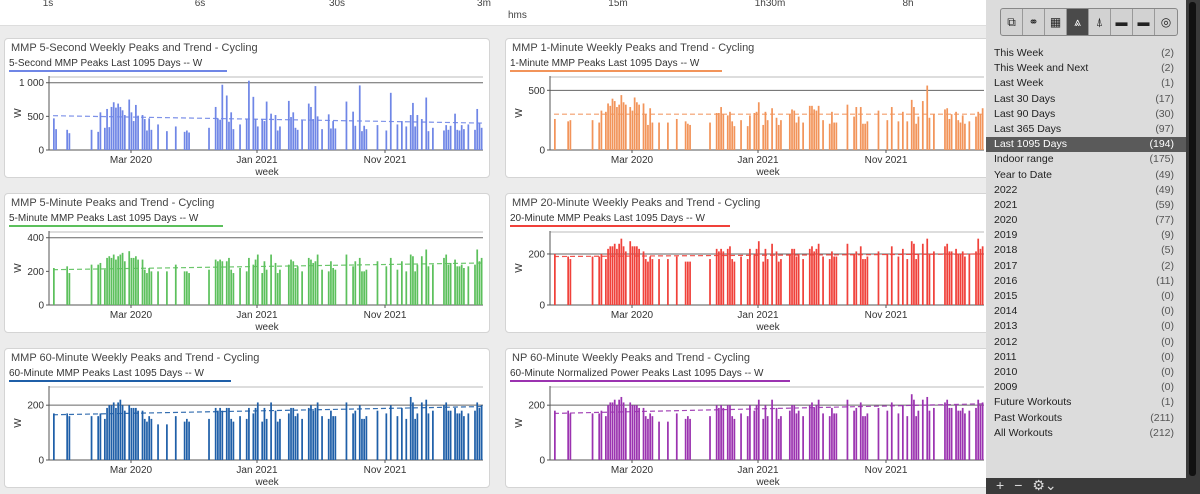 Image resolution: width=1200 pixels, height=494 pixels. What do you see at coordinates (1086, 220) in the screenshot?
I see `date-range-item: 2020 (77)` at bounding box center [1086, 220].